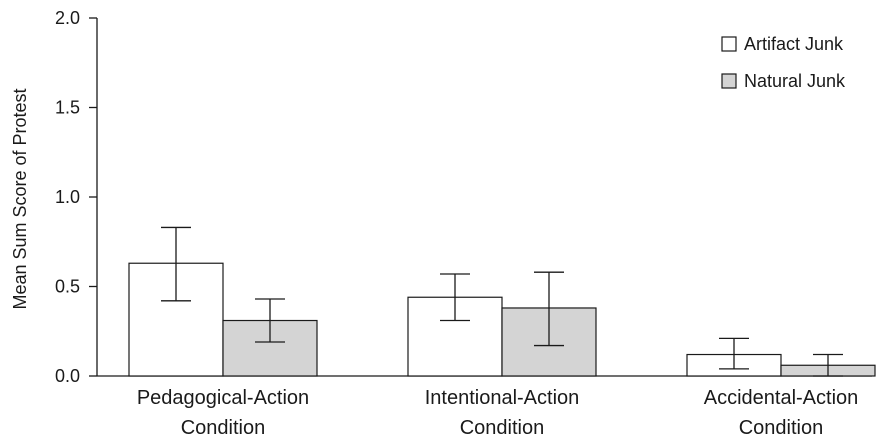 This screenshot has height=442, width=878. Describe the element at coordinates (20, 198) in the screenshot. I see `y-axis-label: Mean Sum Score of Protest` at that location.